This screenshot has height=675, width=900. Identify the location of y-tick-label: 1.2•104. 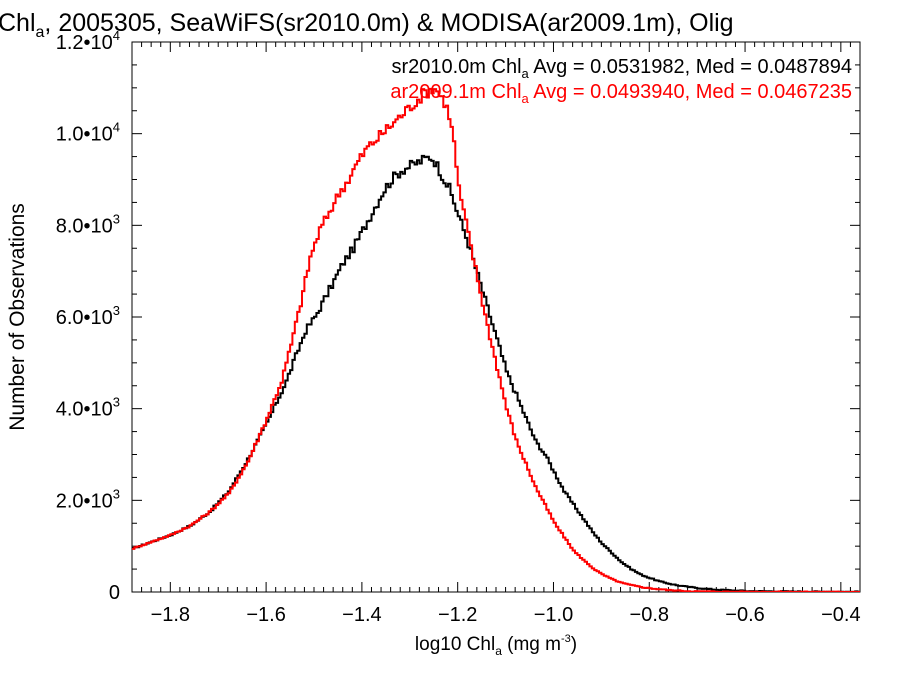
(88, 41).